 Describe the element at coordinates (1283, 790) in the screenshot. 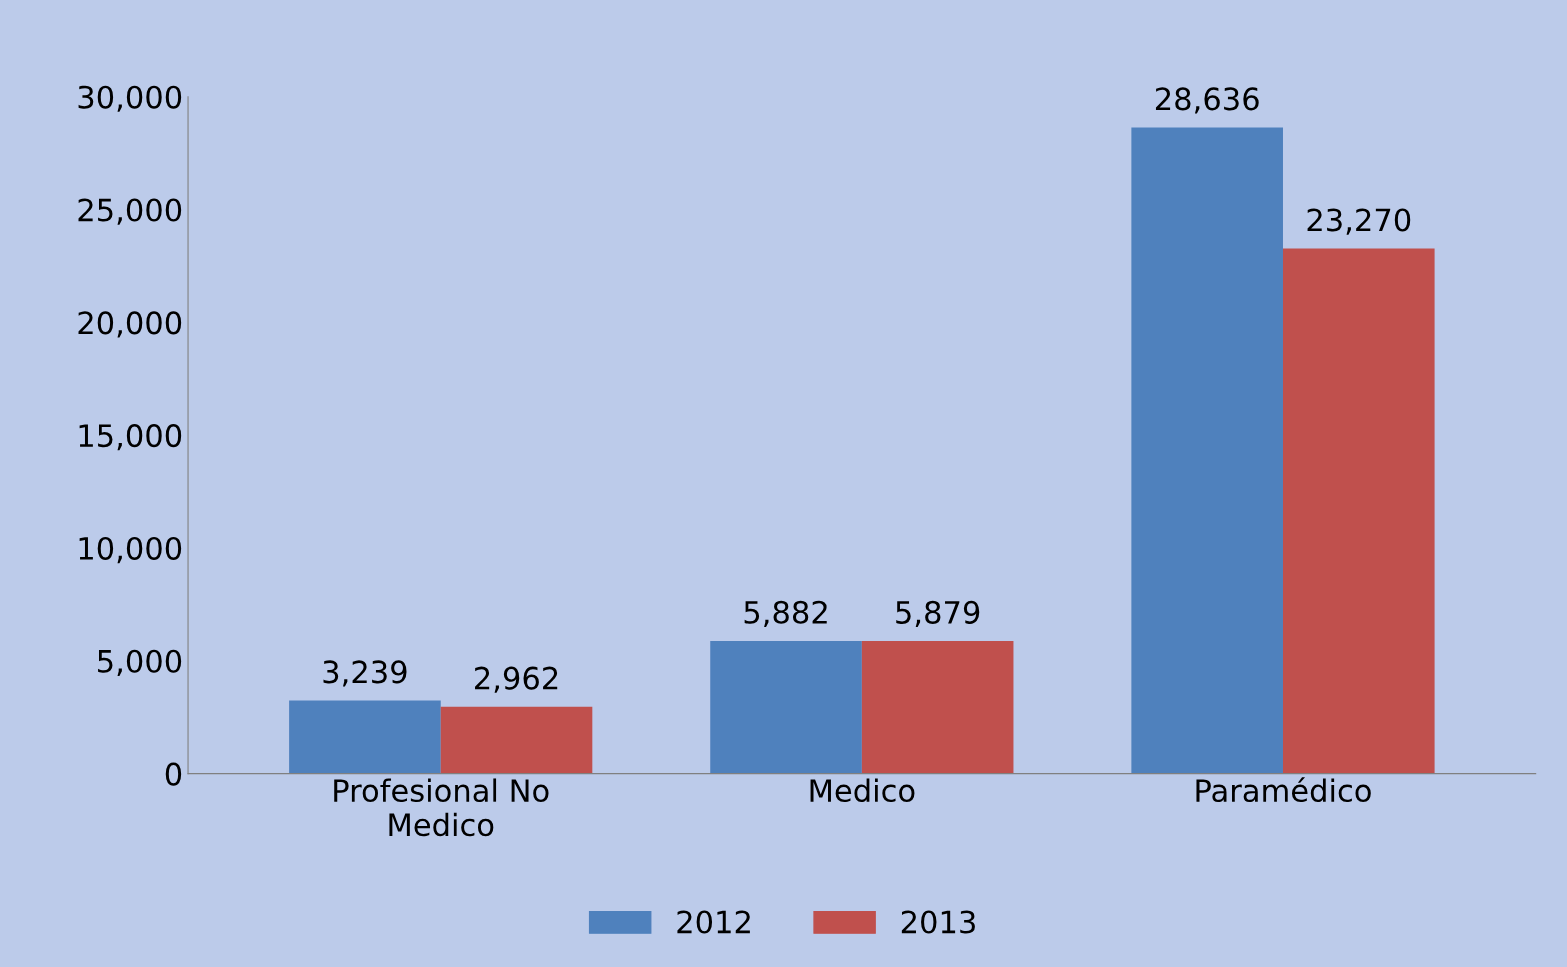

I see `x-tick-label: Paramédico` at that location.